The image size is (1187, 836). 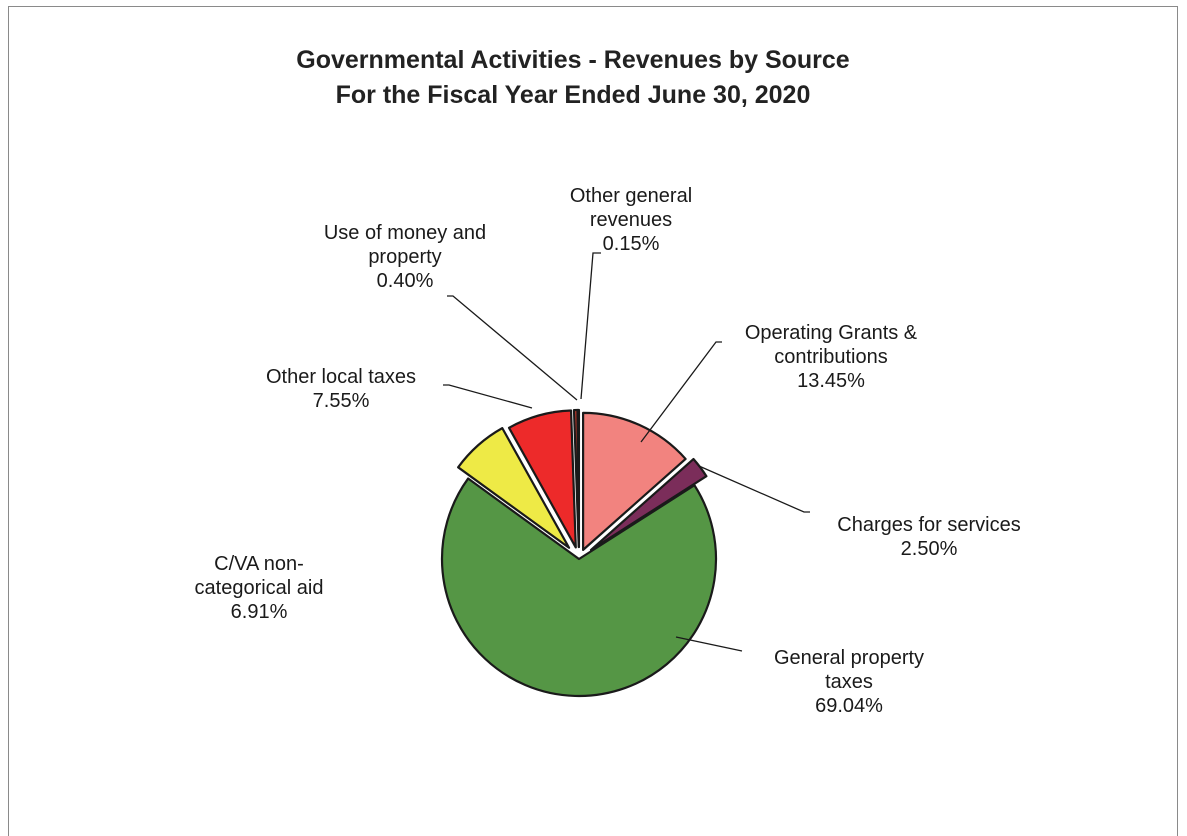 I want to click on leader-line-other-general-revenues, so click(x=590, y=326).